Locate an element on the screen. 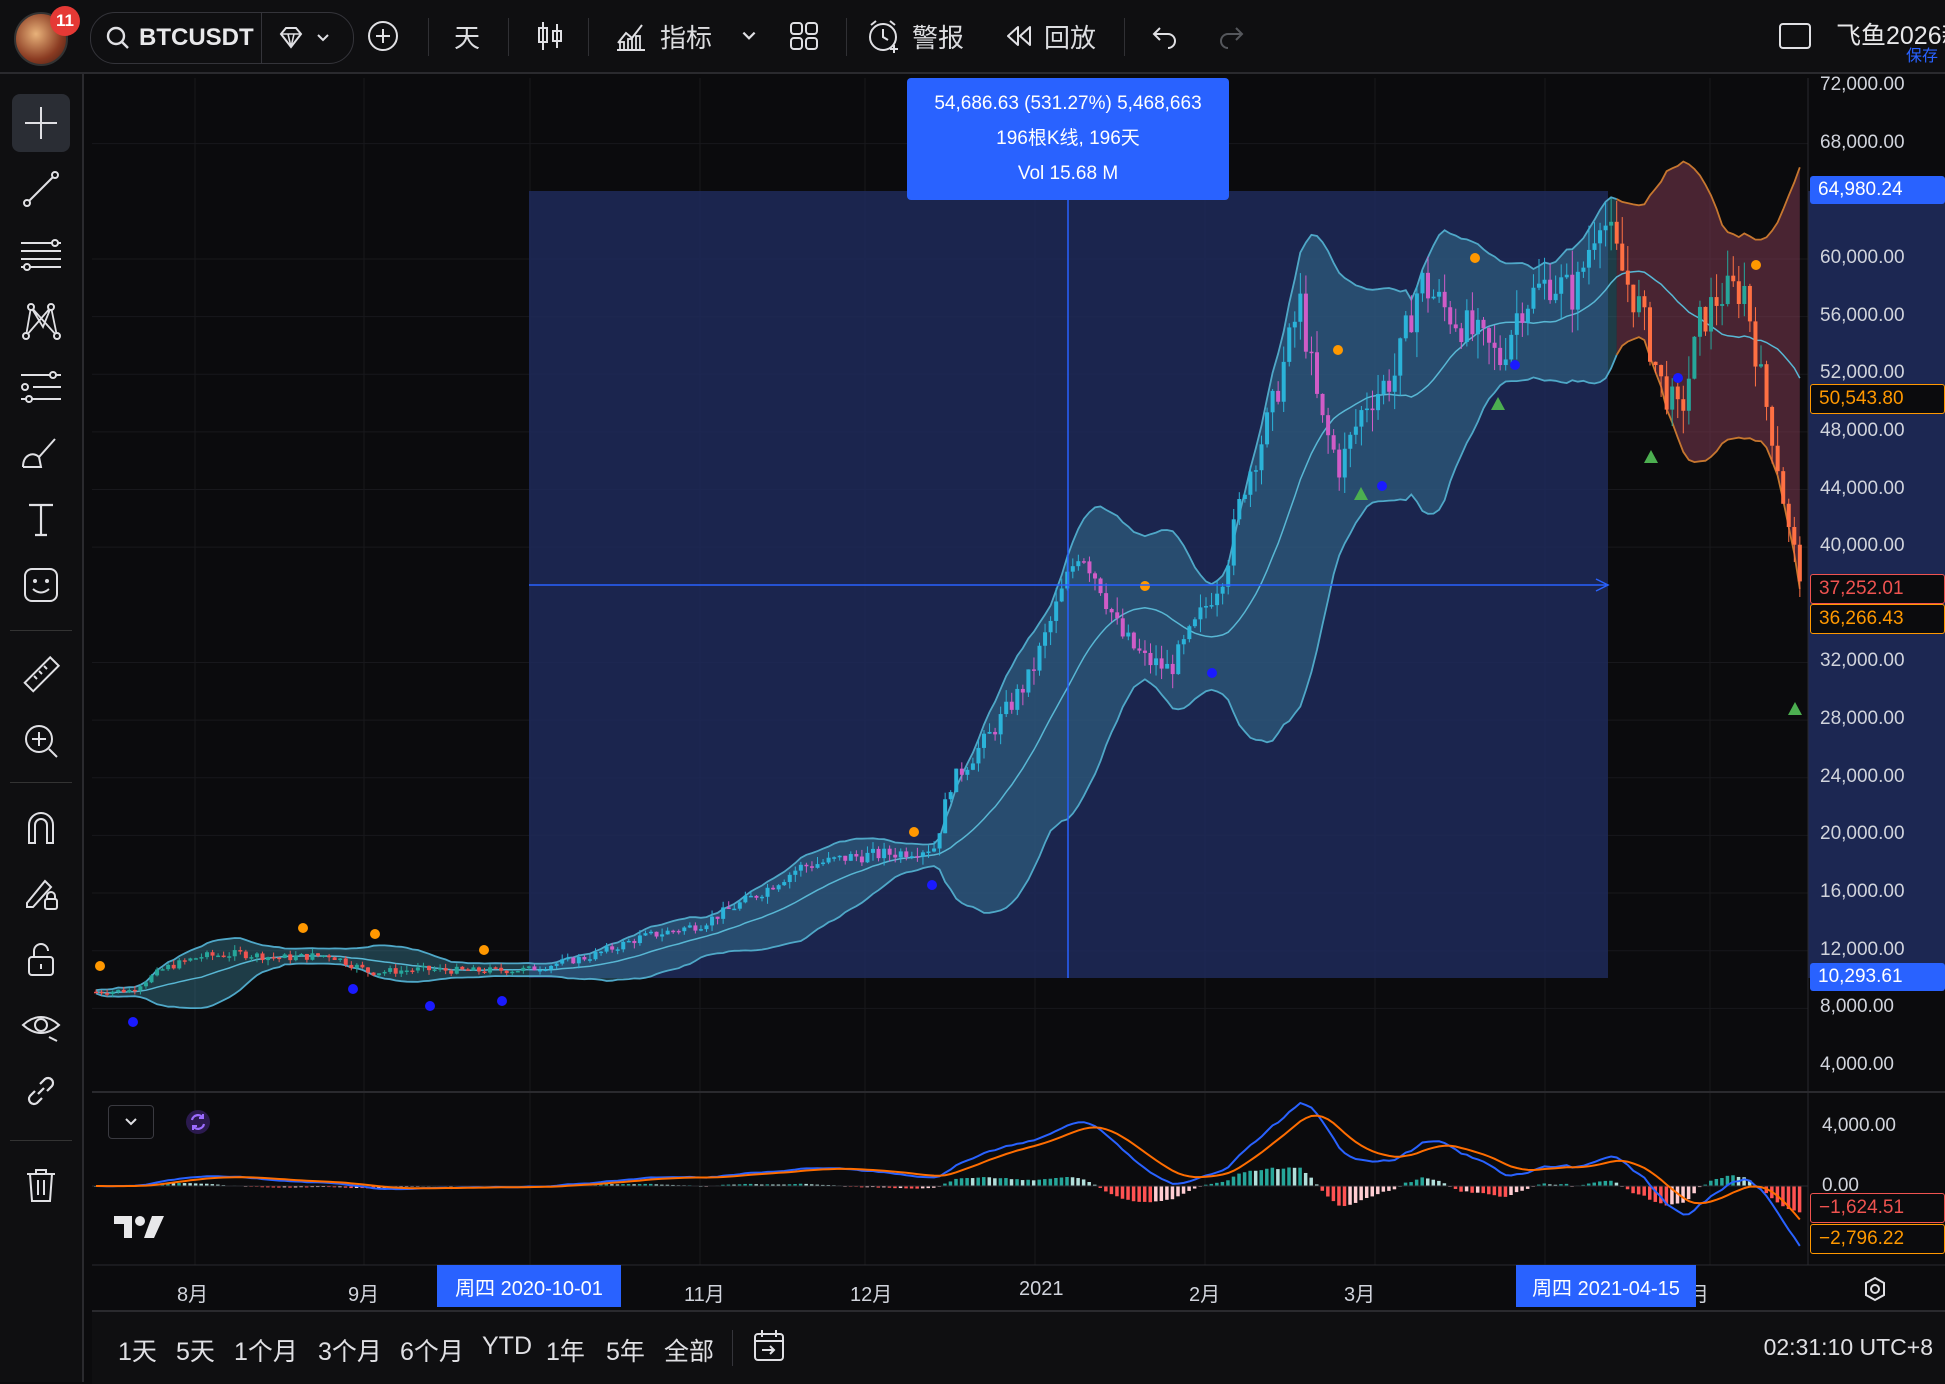  range-button: 全部 is located at coordinates (689, 1352).